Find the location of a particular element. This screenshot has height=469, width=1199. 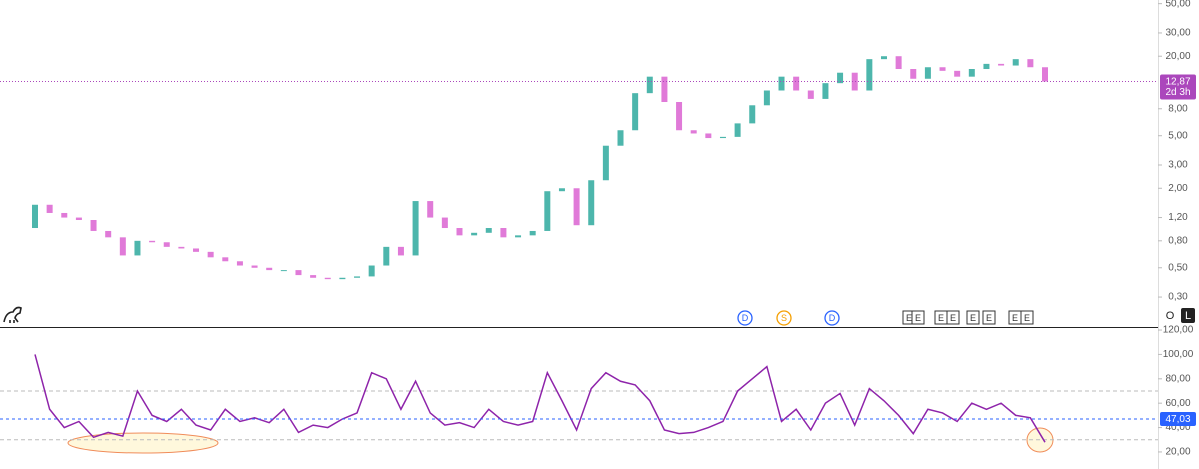

y-tick-label: 5,00 is located at coordinates (1178, 135).